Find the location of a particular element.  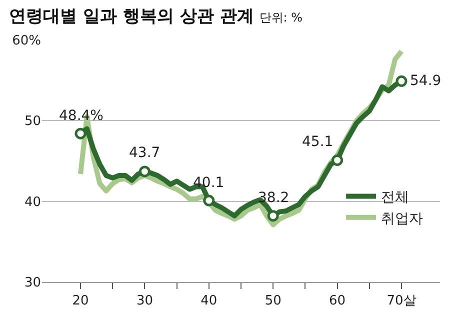

chart-title: 연령대별 일과 행복의 상관 관계 is located at coordinates (131, 16).